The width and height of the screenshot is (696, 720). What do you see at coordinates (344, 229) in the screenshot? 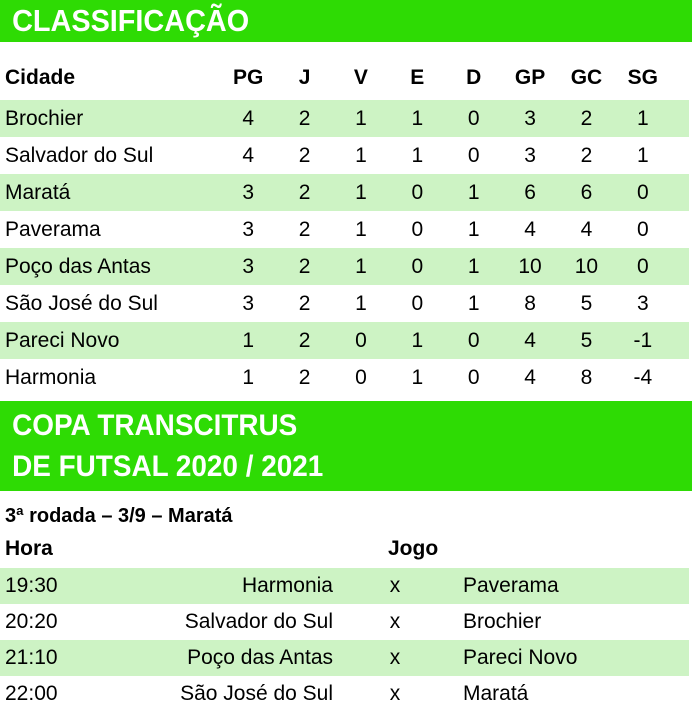
I see `table-row: Paverama 3 2 1 0 1 4 4 0` at bounding box center [344, 229].